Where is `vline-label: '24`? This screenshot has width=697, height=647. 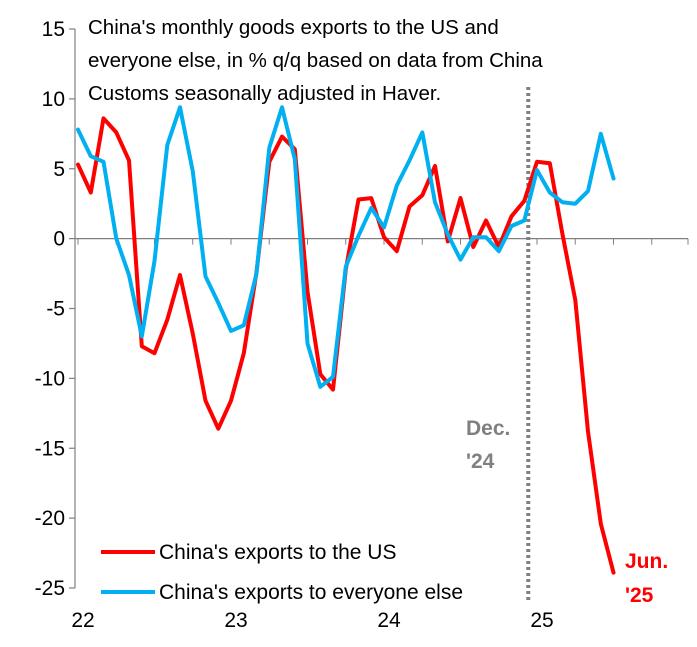 vline-label: '24 is located at coordinates (480, 461).